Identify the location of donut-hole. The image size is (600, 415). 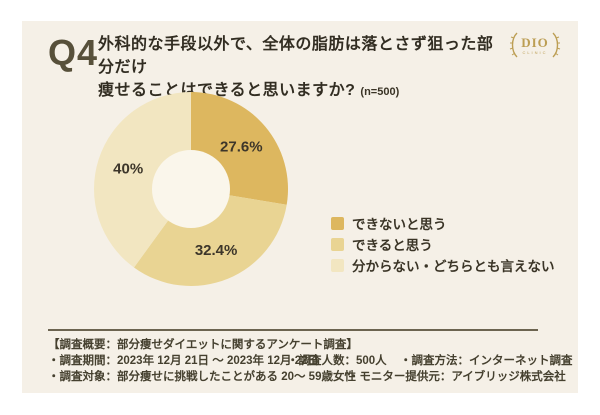
(191, 189).